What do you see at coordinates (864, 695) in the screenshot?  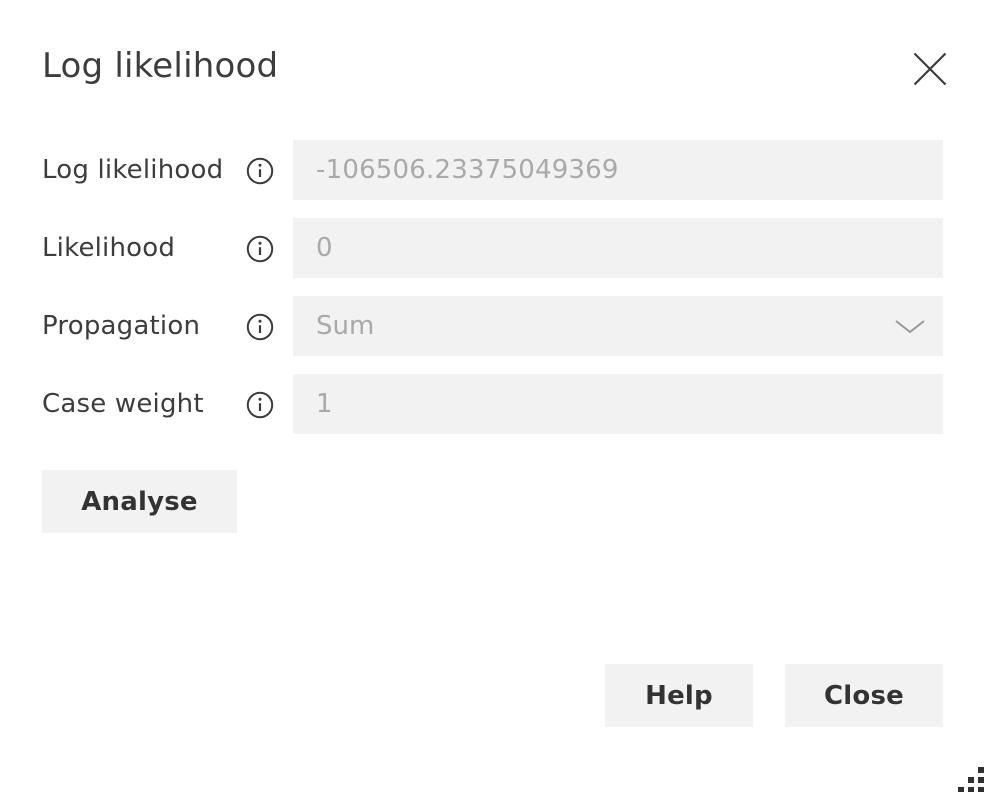 I see `close-button: Close` at bounding box center [864, 695].